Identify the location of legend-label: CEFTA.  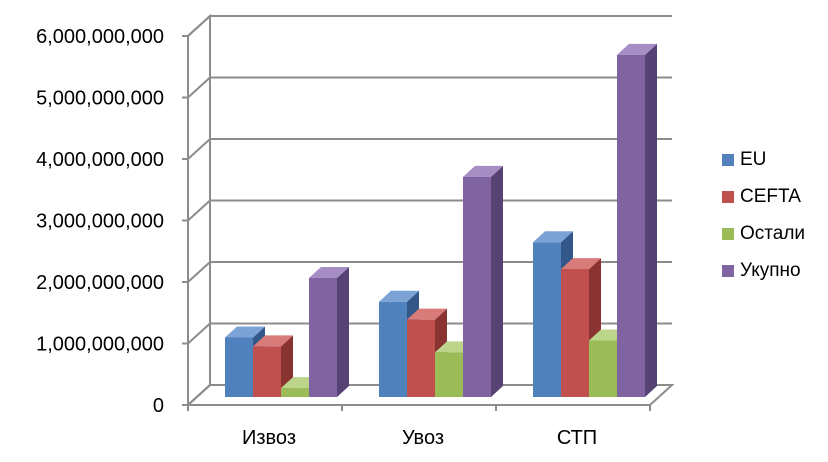
(770, 196).